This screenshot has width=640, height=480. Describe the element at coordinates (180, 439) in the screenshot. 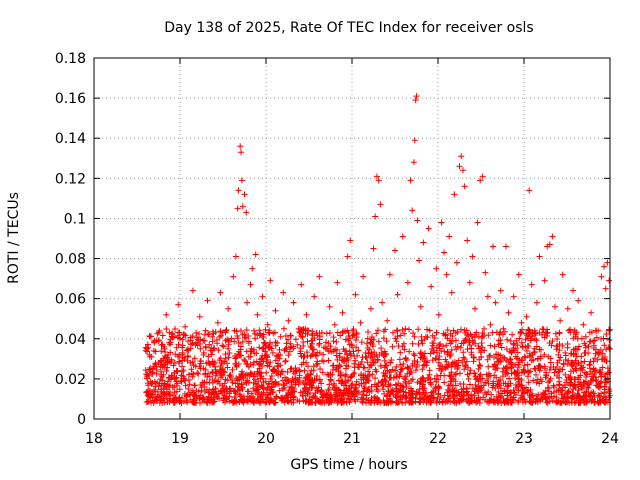

I see `x-tick-label: 19` at that location.